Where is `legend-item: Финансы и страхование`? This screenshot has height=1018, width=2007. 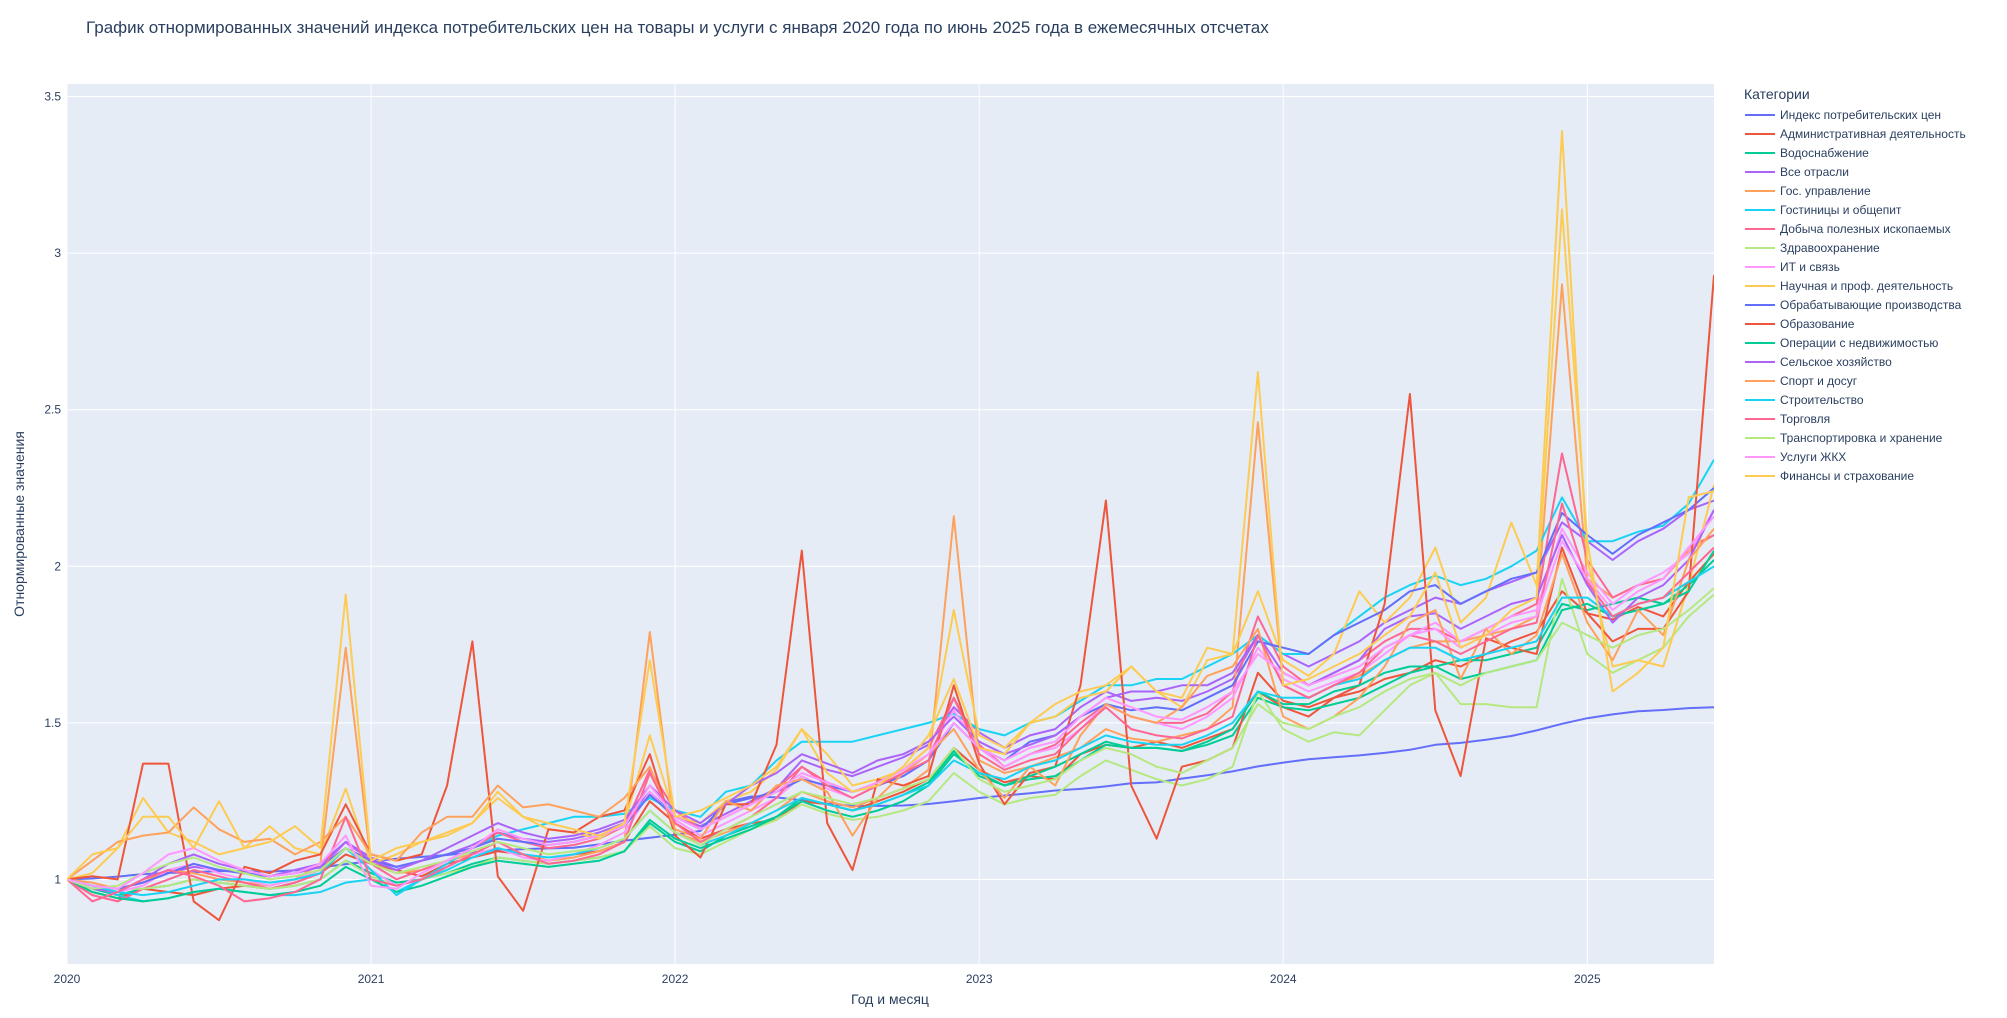 legend-item: Финансы и страхование is located at coordinates (1873, 475).